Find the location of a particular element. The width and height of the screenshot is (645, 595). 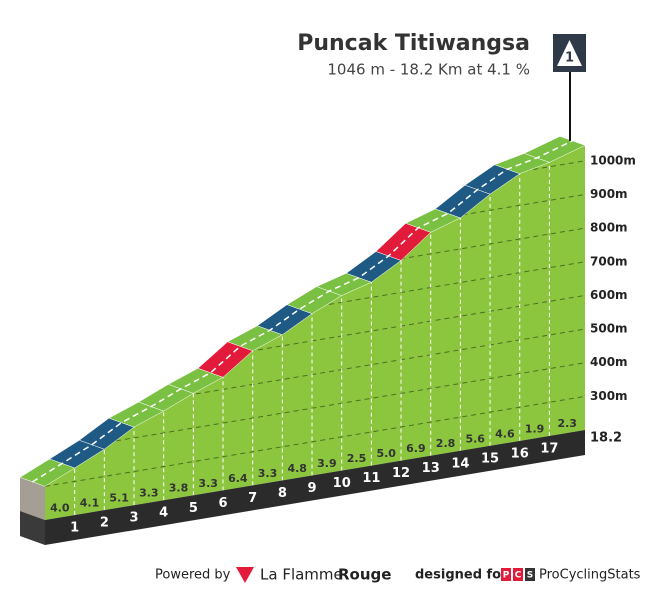

km-label: 13 is located at coordinates (431, 468).